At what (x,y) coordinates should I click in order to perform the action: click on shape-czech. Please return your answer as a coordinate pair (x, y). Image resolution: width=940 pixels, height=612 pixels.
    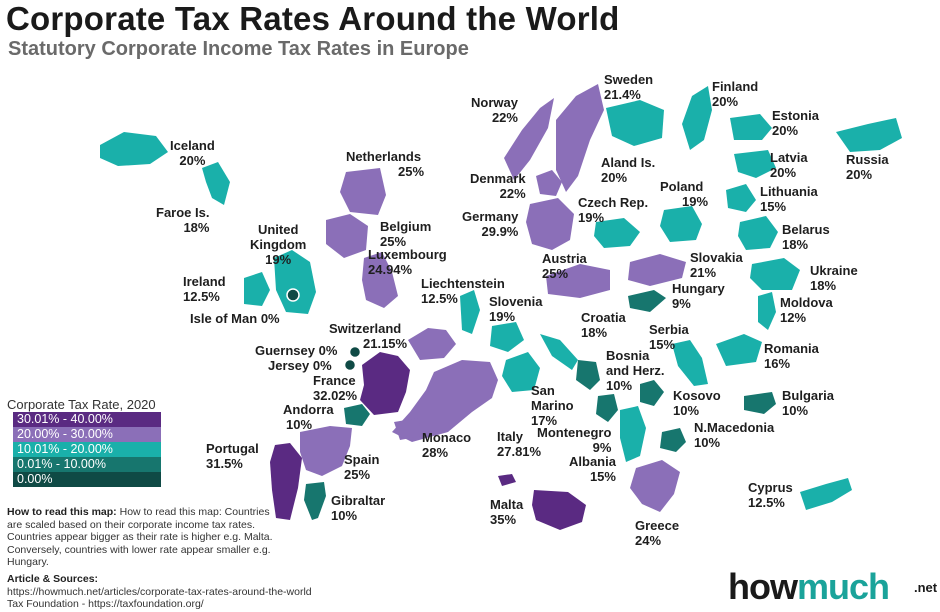
    Looking at the image, I should click on (617, 233).